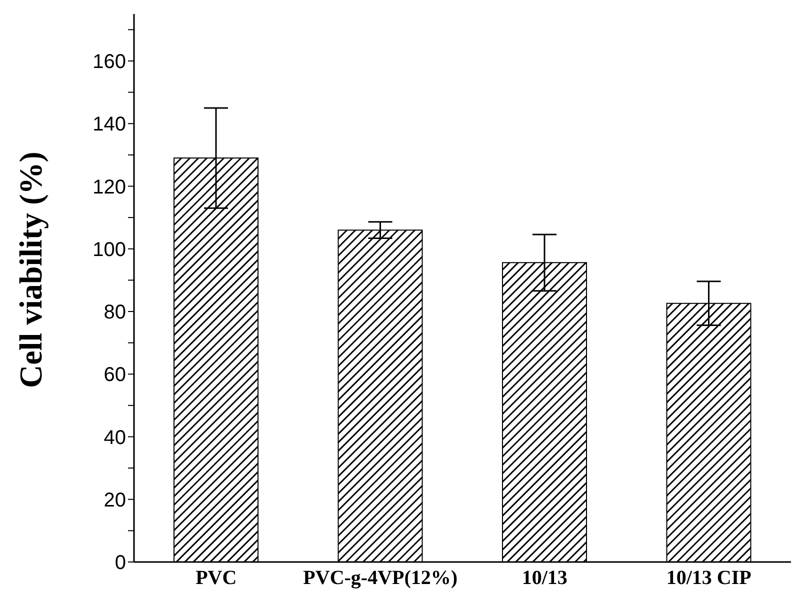 The width and height of the screenshot is (809, 614). What do you see at coordinates (30, 270) in the screenshot?
I see `y-axis-title: Cell viability (%)` at bounding box center [30, 270].